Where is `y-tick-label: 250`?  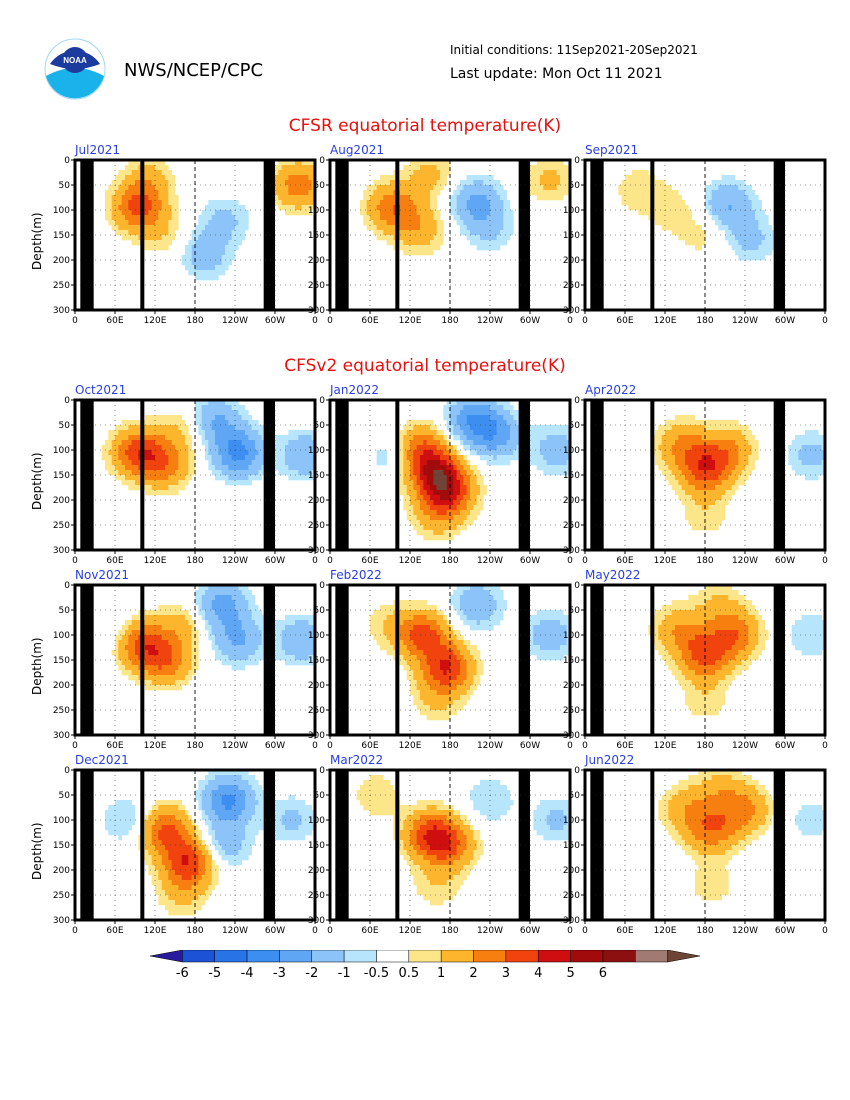 y-tick-label: 250 is located at coordinates (571, 286).